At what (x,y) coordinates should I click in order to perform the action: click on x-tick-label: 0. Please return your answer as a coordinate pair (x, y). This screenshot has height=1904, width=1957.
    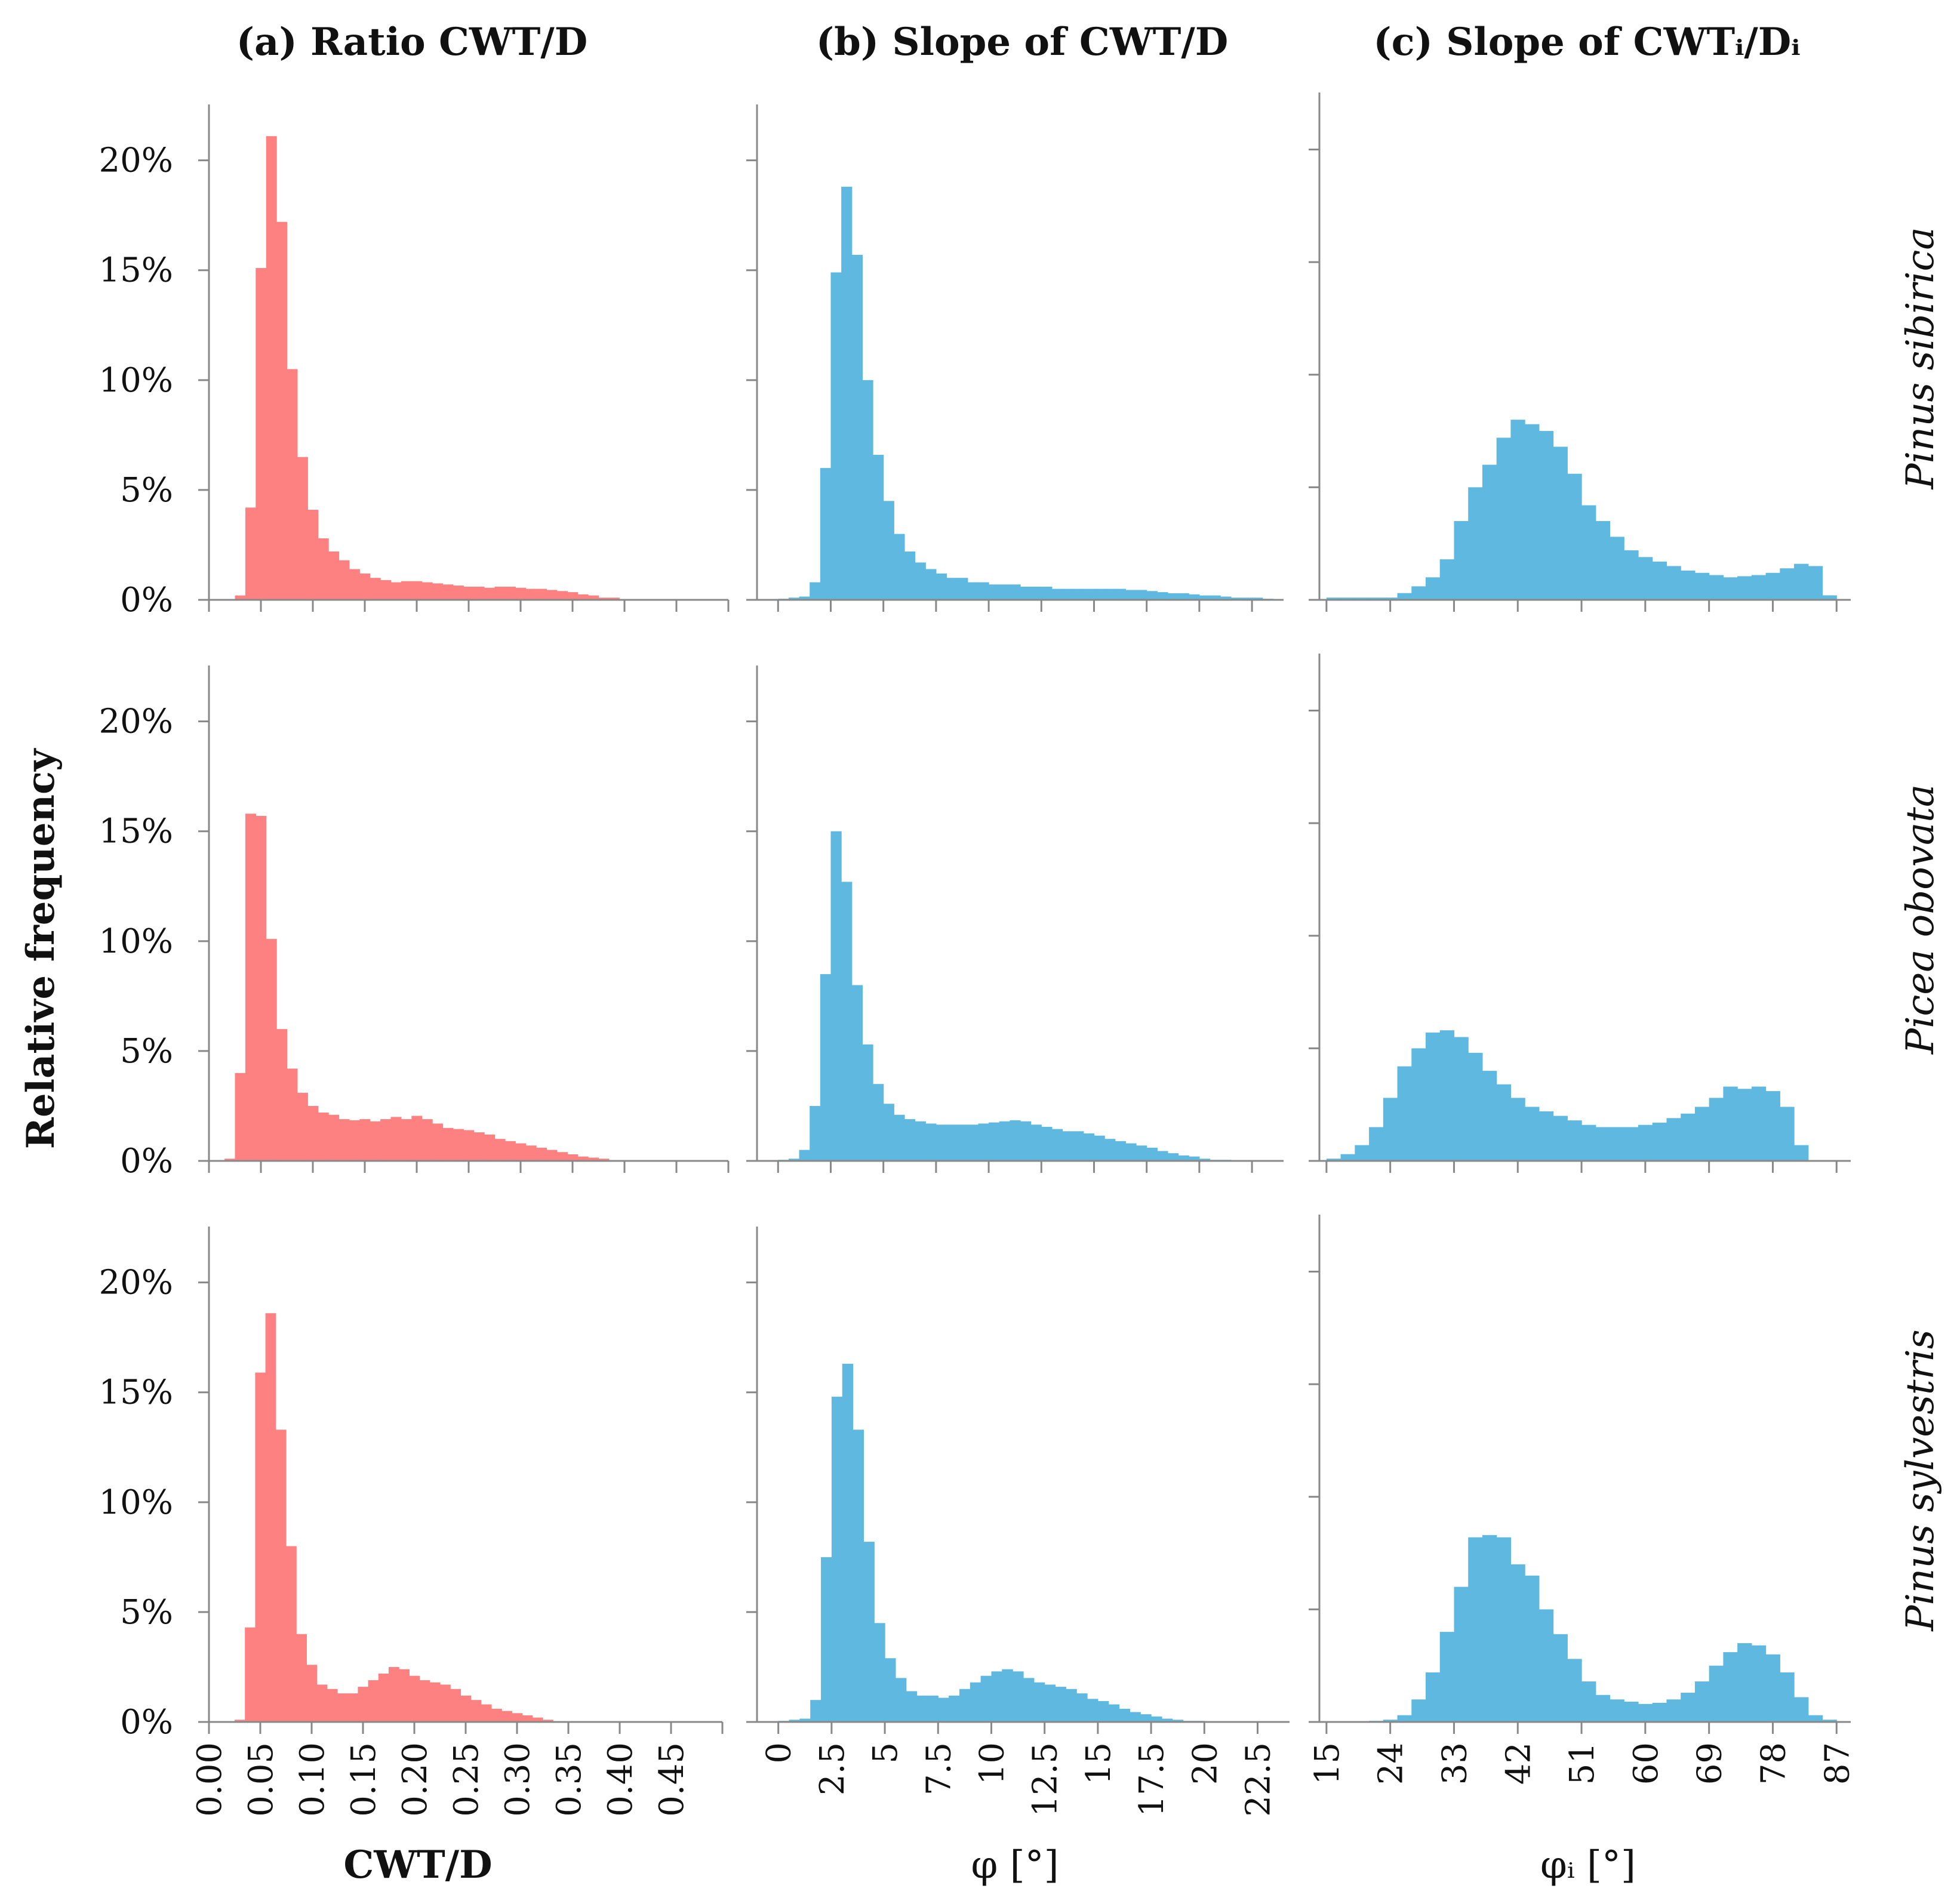
    Looking at the image, I should click on (779, 1753).